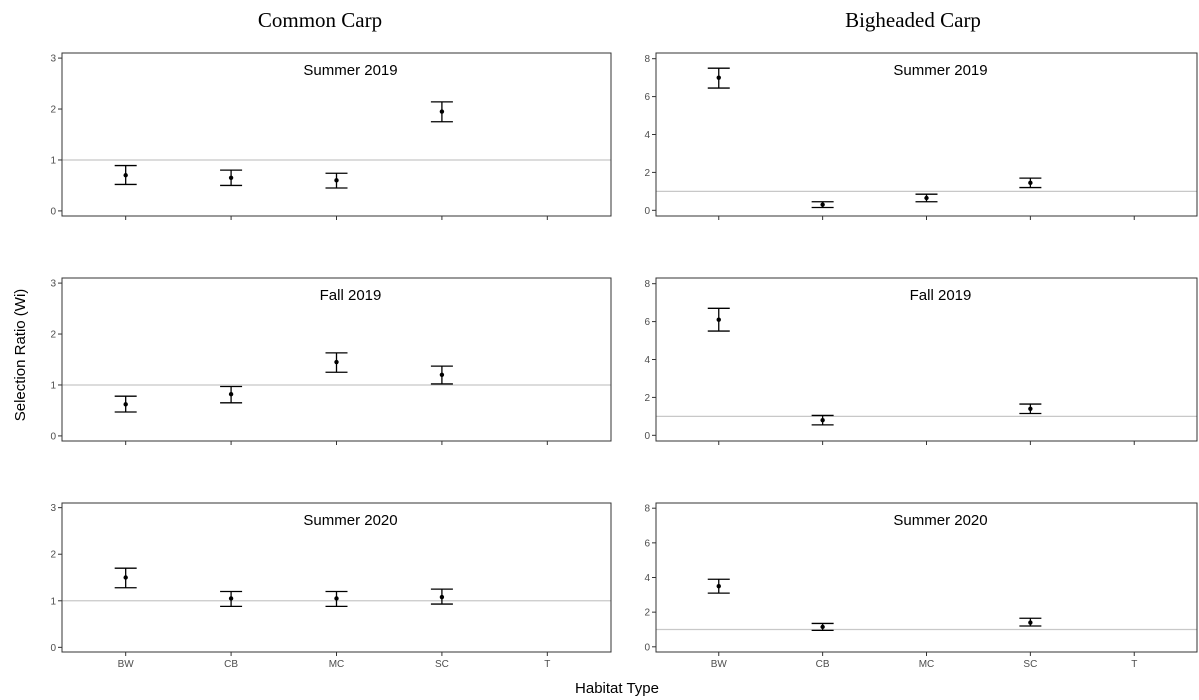  I want to click on panel-common-carp-summer-2020: 0 1 2 3 BW CB MC SC T Summer 2020, so click(331, 586).